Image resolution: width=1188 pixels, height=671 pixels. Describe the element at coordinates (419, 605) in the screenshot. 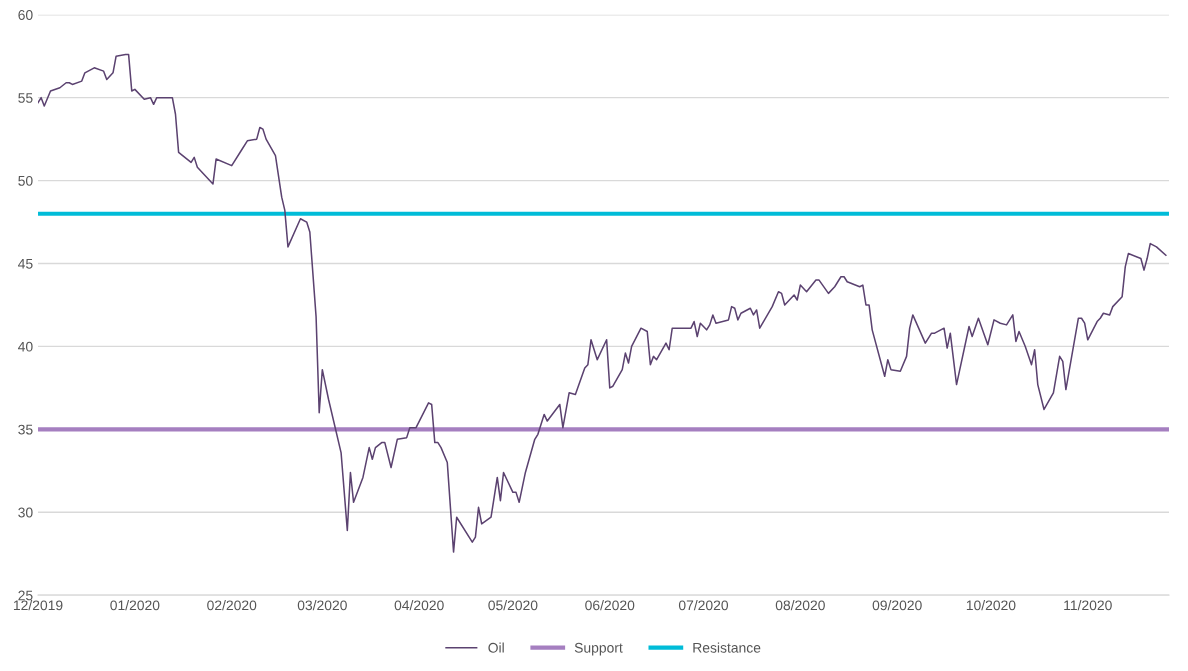

I see `x-tick-label: 04/2020` at that location.